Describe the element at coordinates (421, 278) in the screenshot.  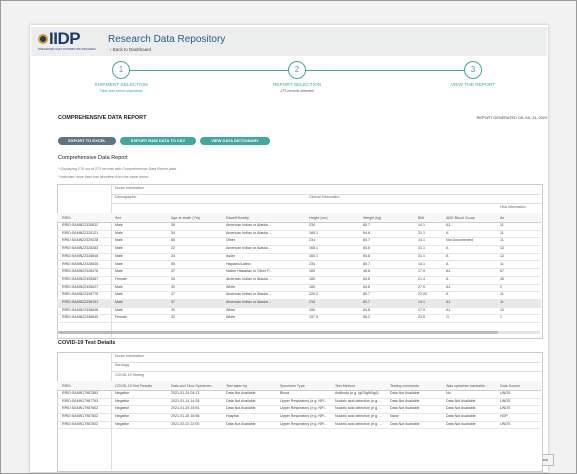
I see `table-cell: 21.4` at that location.